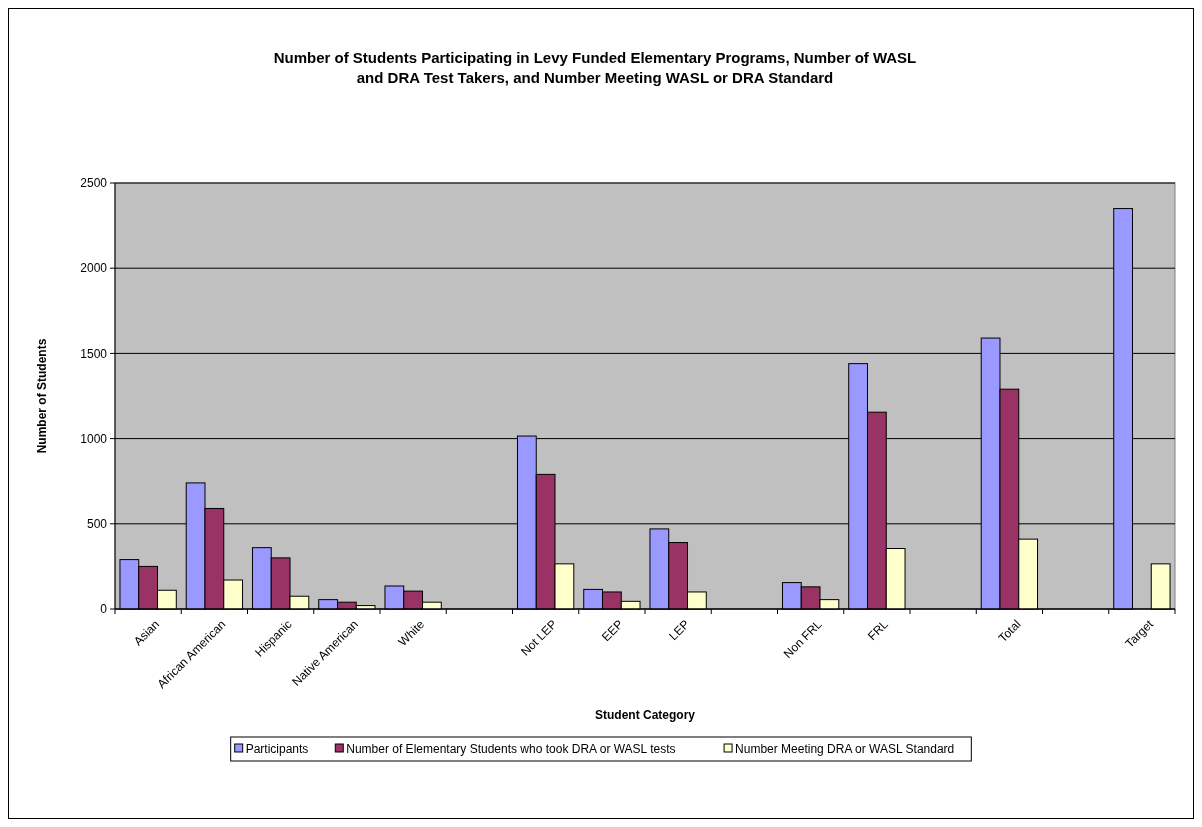 The width and height of the screenshot is (1202, 827). What do you see at coordinates (845, 749) in the screenshot?
I see `legend-label: Number Meeting DRA or WASL Standard` at bounding box center [845, 749].